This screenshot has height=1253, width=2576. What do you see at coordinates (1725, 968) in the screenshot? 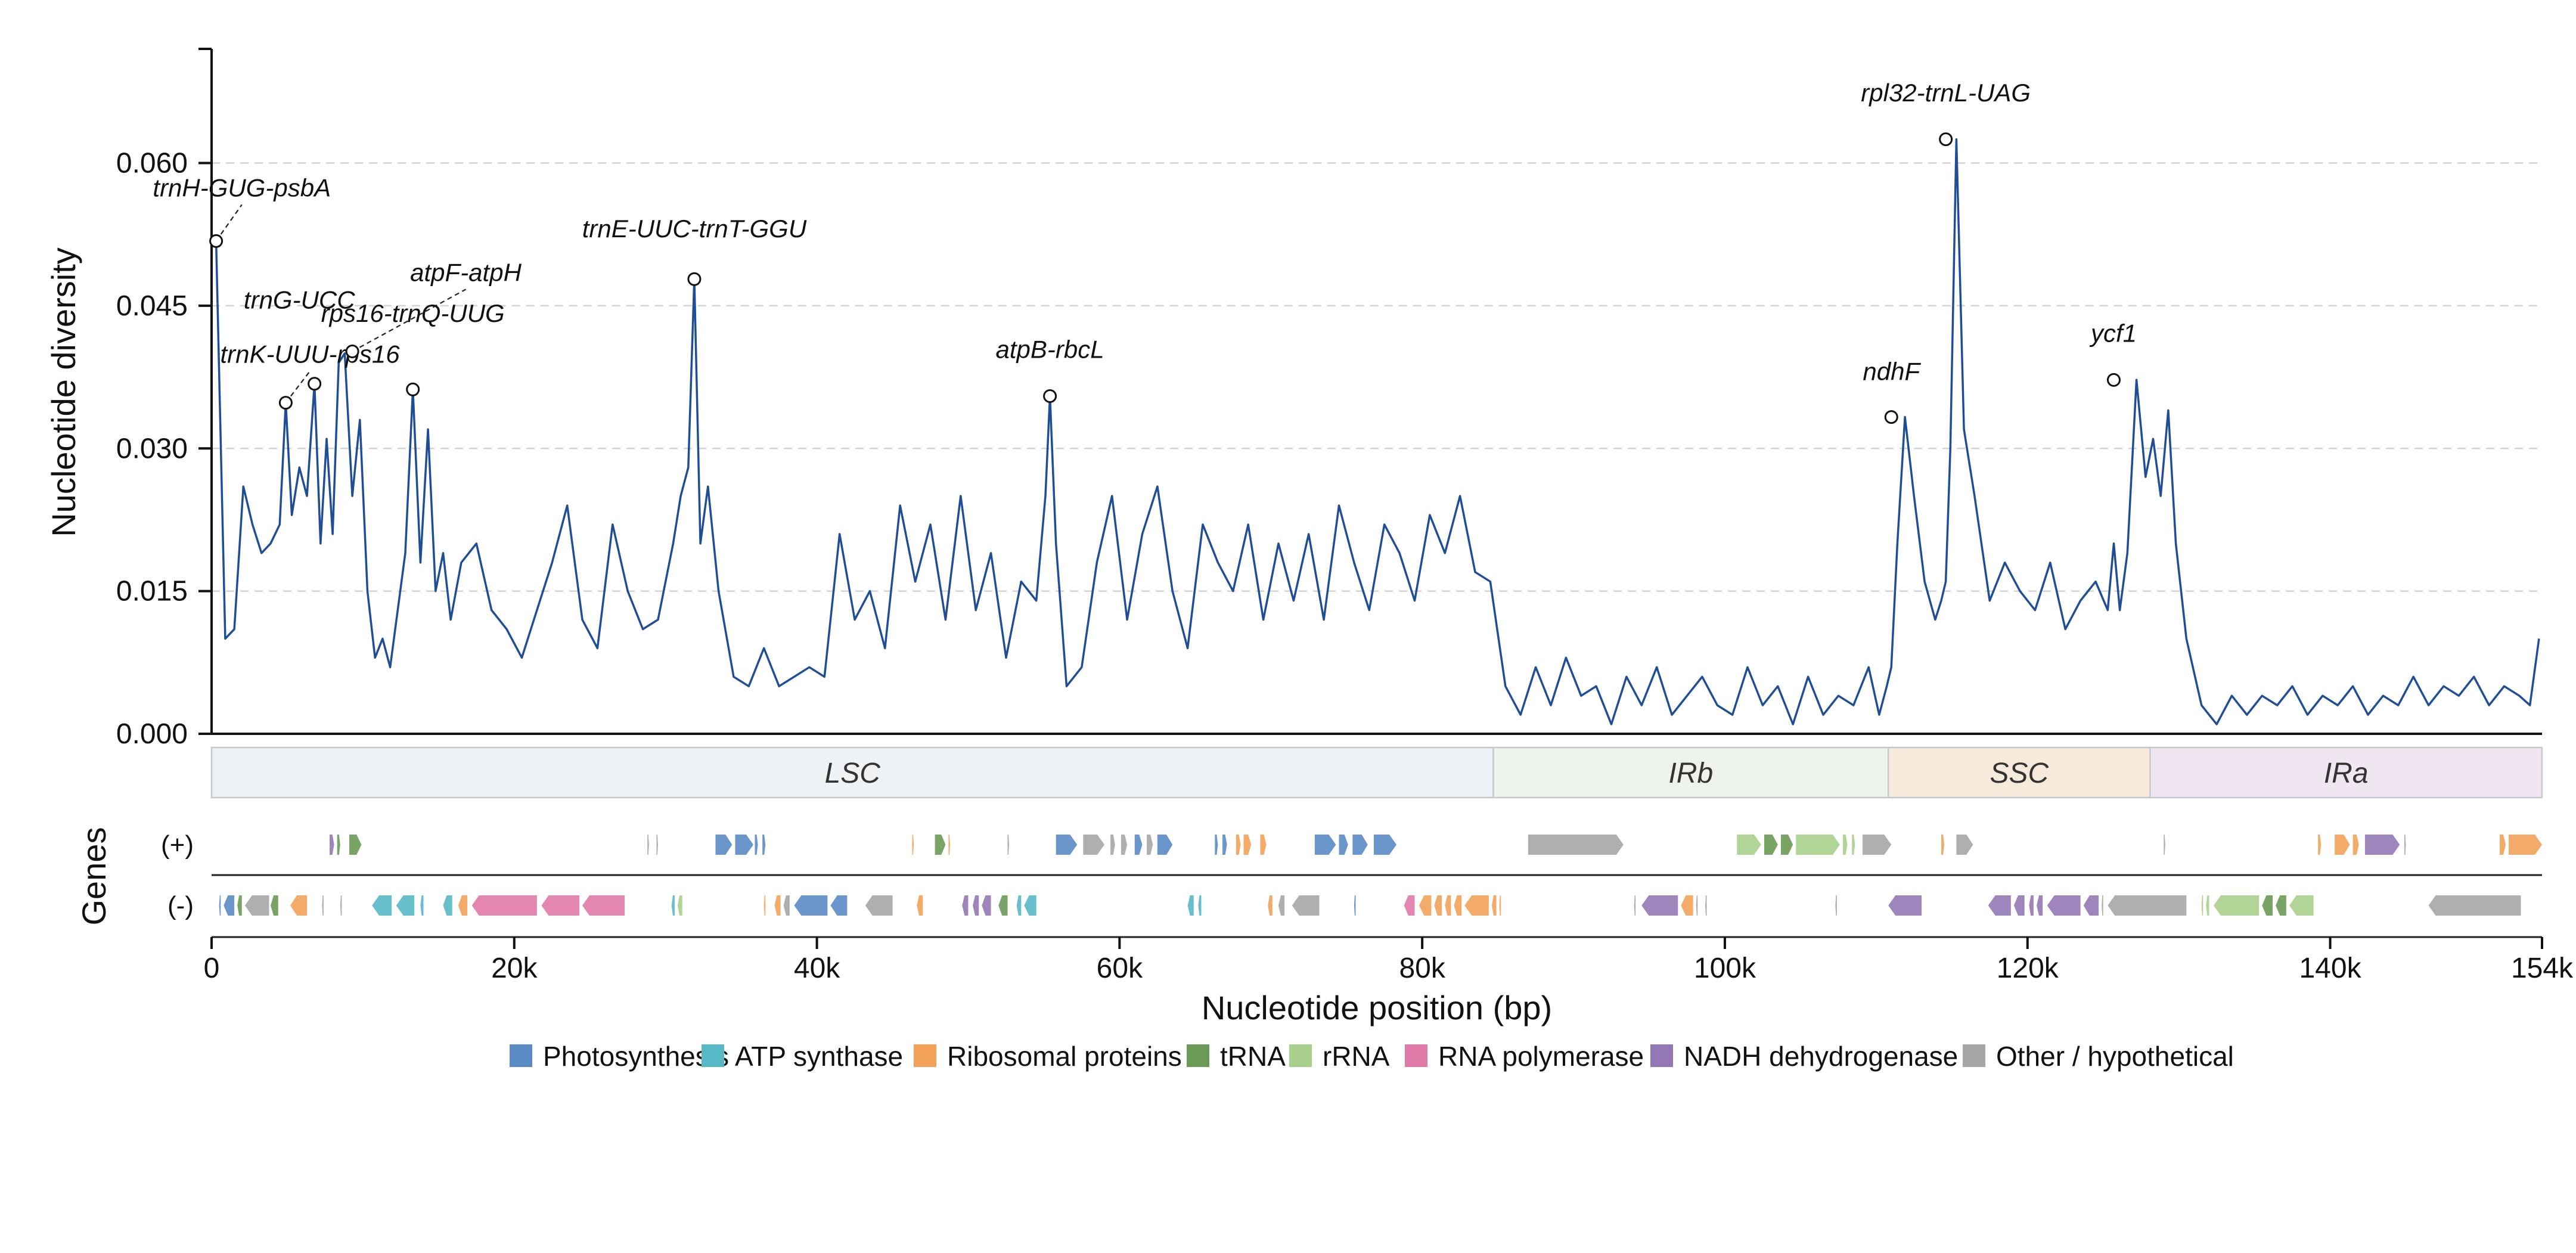
I see `x-tick-label: 100k` at bounding box center [1725, 968].